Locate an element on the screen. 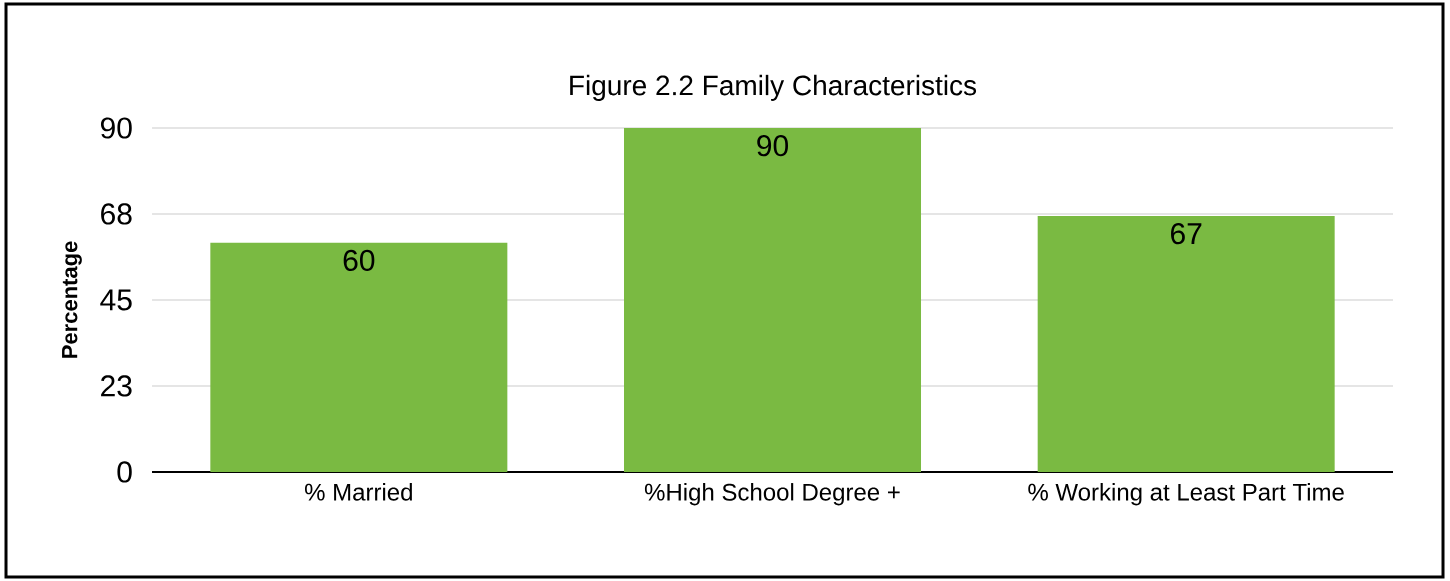  data-label: 90 is located at coordinates (772, 146).